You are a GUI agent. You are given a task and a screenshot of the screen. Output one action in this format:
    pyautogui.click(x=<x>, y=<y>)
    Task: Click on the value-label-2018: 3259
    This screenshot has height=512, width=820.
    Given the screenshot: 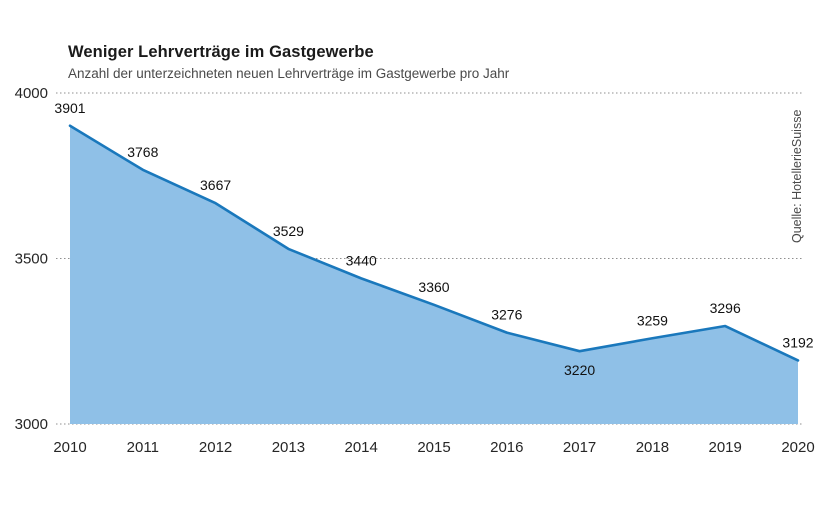 What is the action you would take?
    pyautogui.click(x=652, y=320)
    